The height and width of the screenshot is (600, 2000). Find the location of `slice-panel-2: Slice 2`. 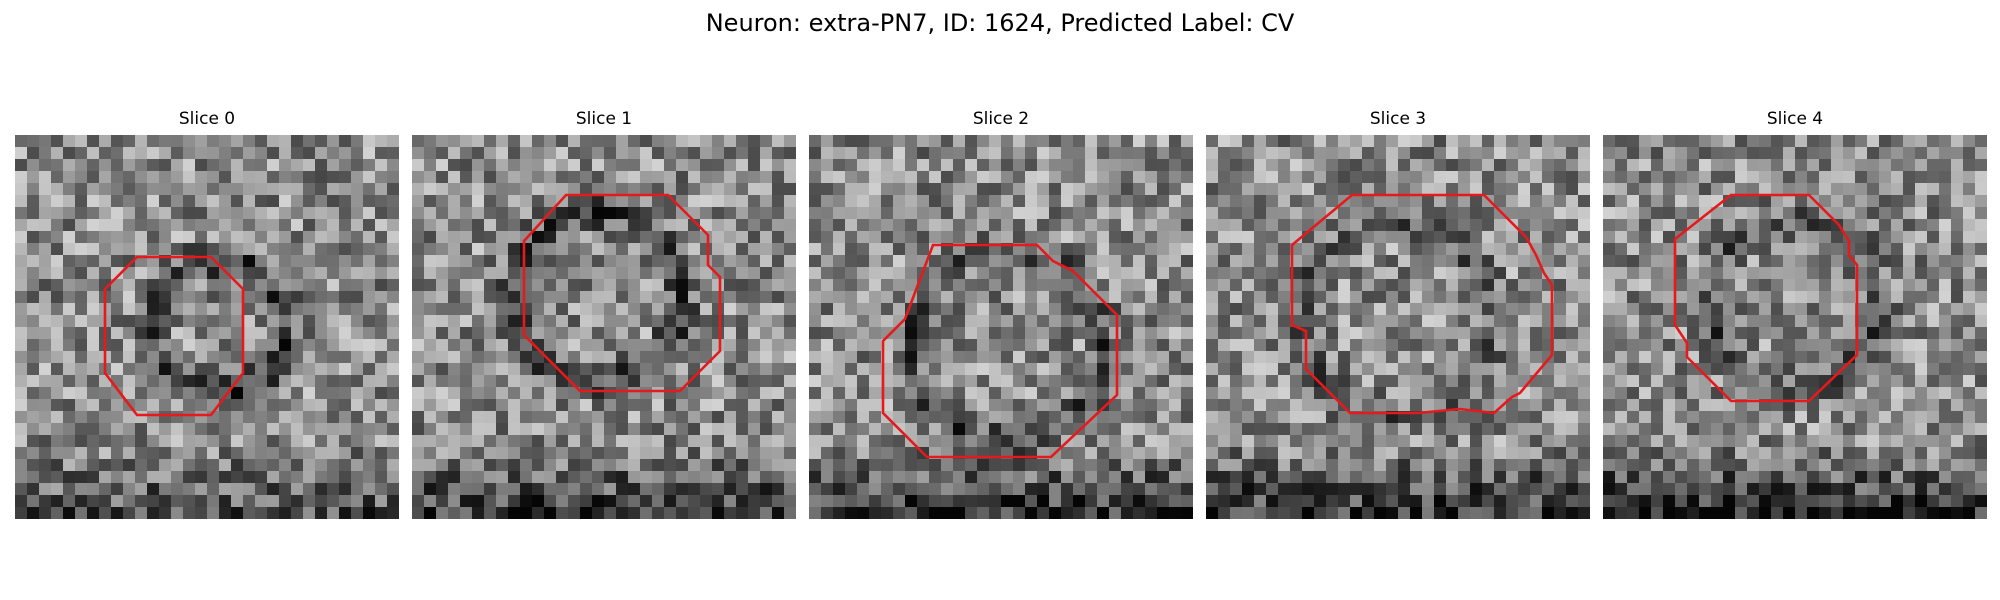

slice-panel-2: Slice 2 is located at coordinates (1001, 313).